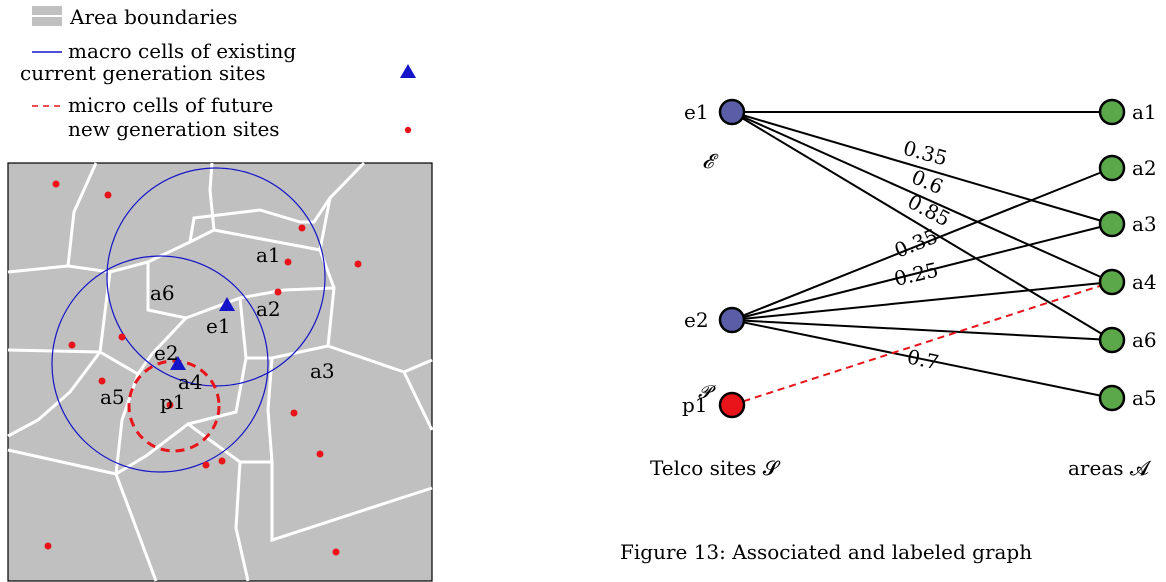 The image size is (1166, 582). Describe the element at coordinates (1112, 112) in the screenshot. I see `node-a1` at that location.